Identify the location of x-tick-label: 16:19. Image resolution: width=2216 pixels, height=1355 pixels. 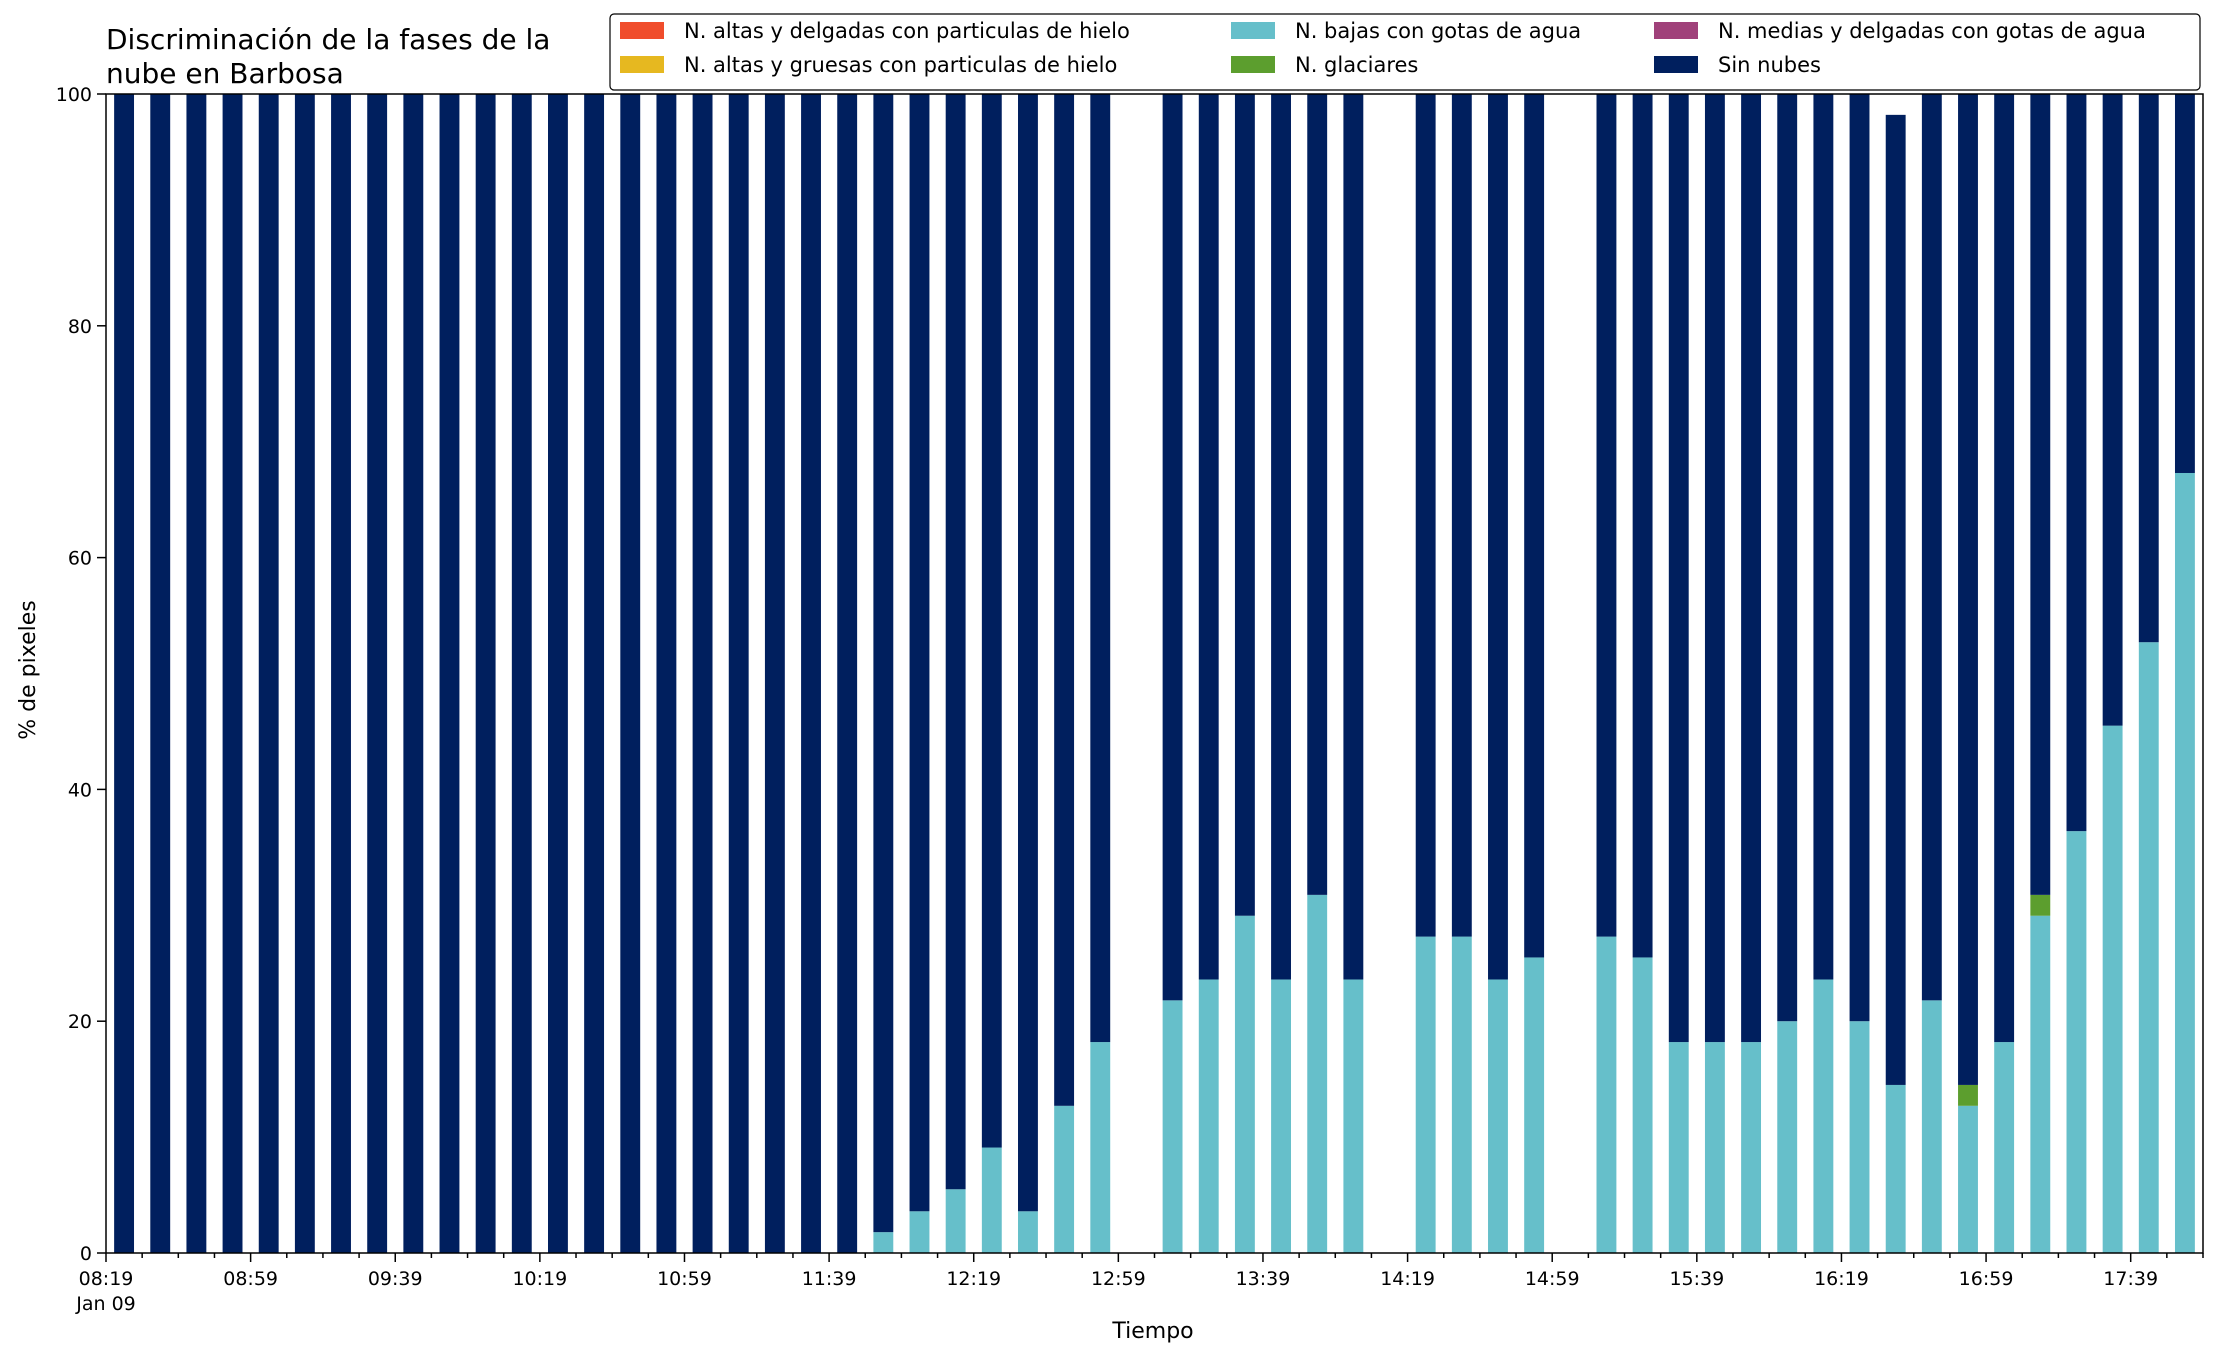
(1841, 1279).